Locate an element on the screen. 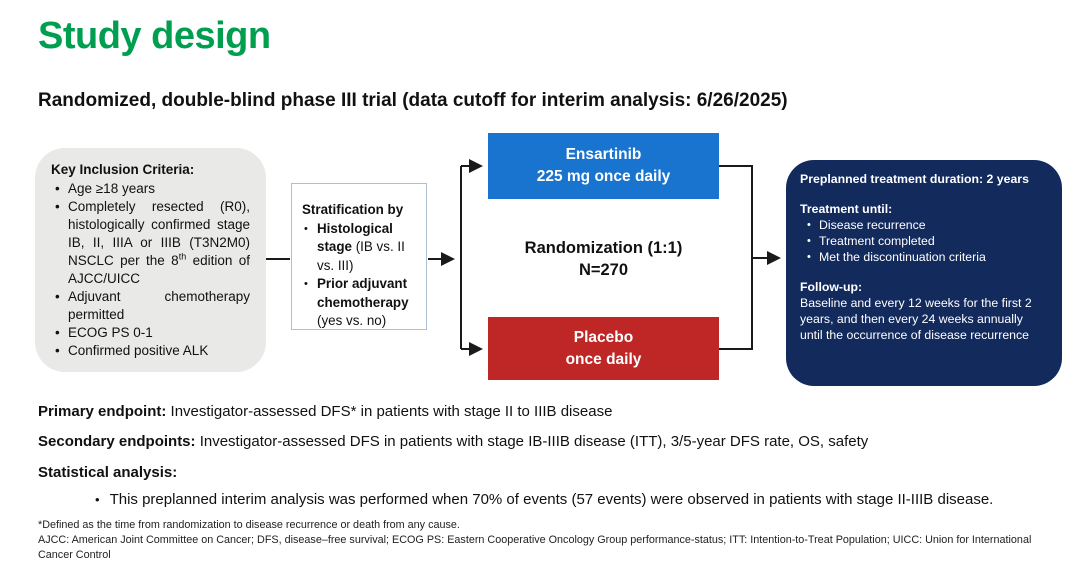 This screenshot has height=580, width=1080. stratum-levels: (yes vs. no) is located at coordinates (352, 320).